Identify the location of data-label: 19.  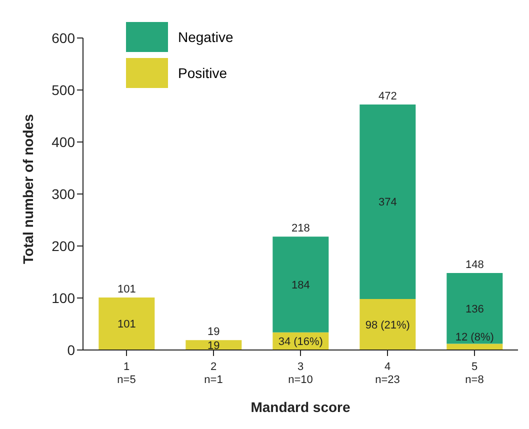
(214, 346).